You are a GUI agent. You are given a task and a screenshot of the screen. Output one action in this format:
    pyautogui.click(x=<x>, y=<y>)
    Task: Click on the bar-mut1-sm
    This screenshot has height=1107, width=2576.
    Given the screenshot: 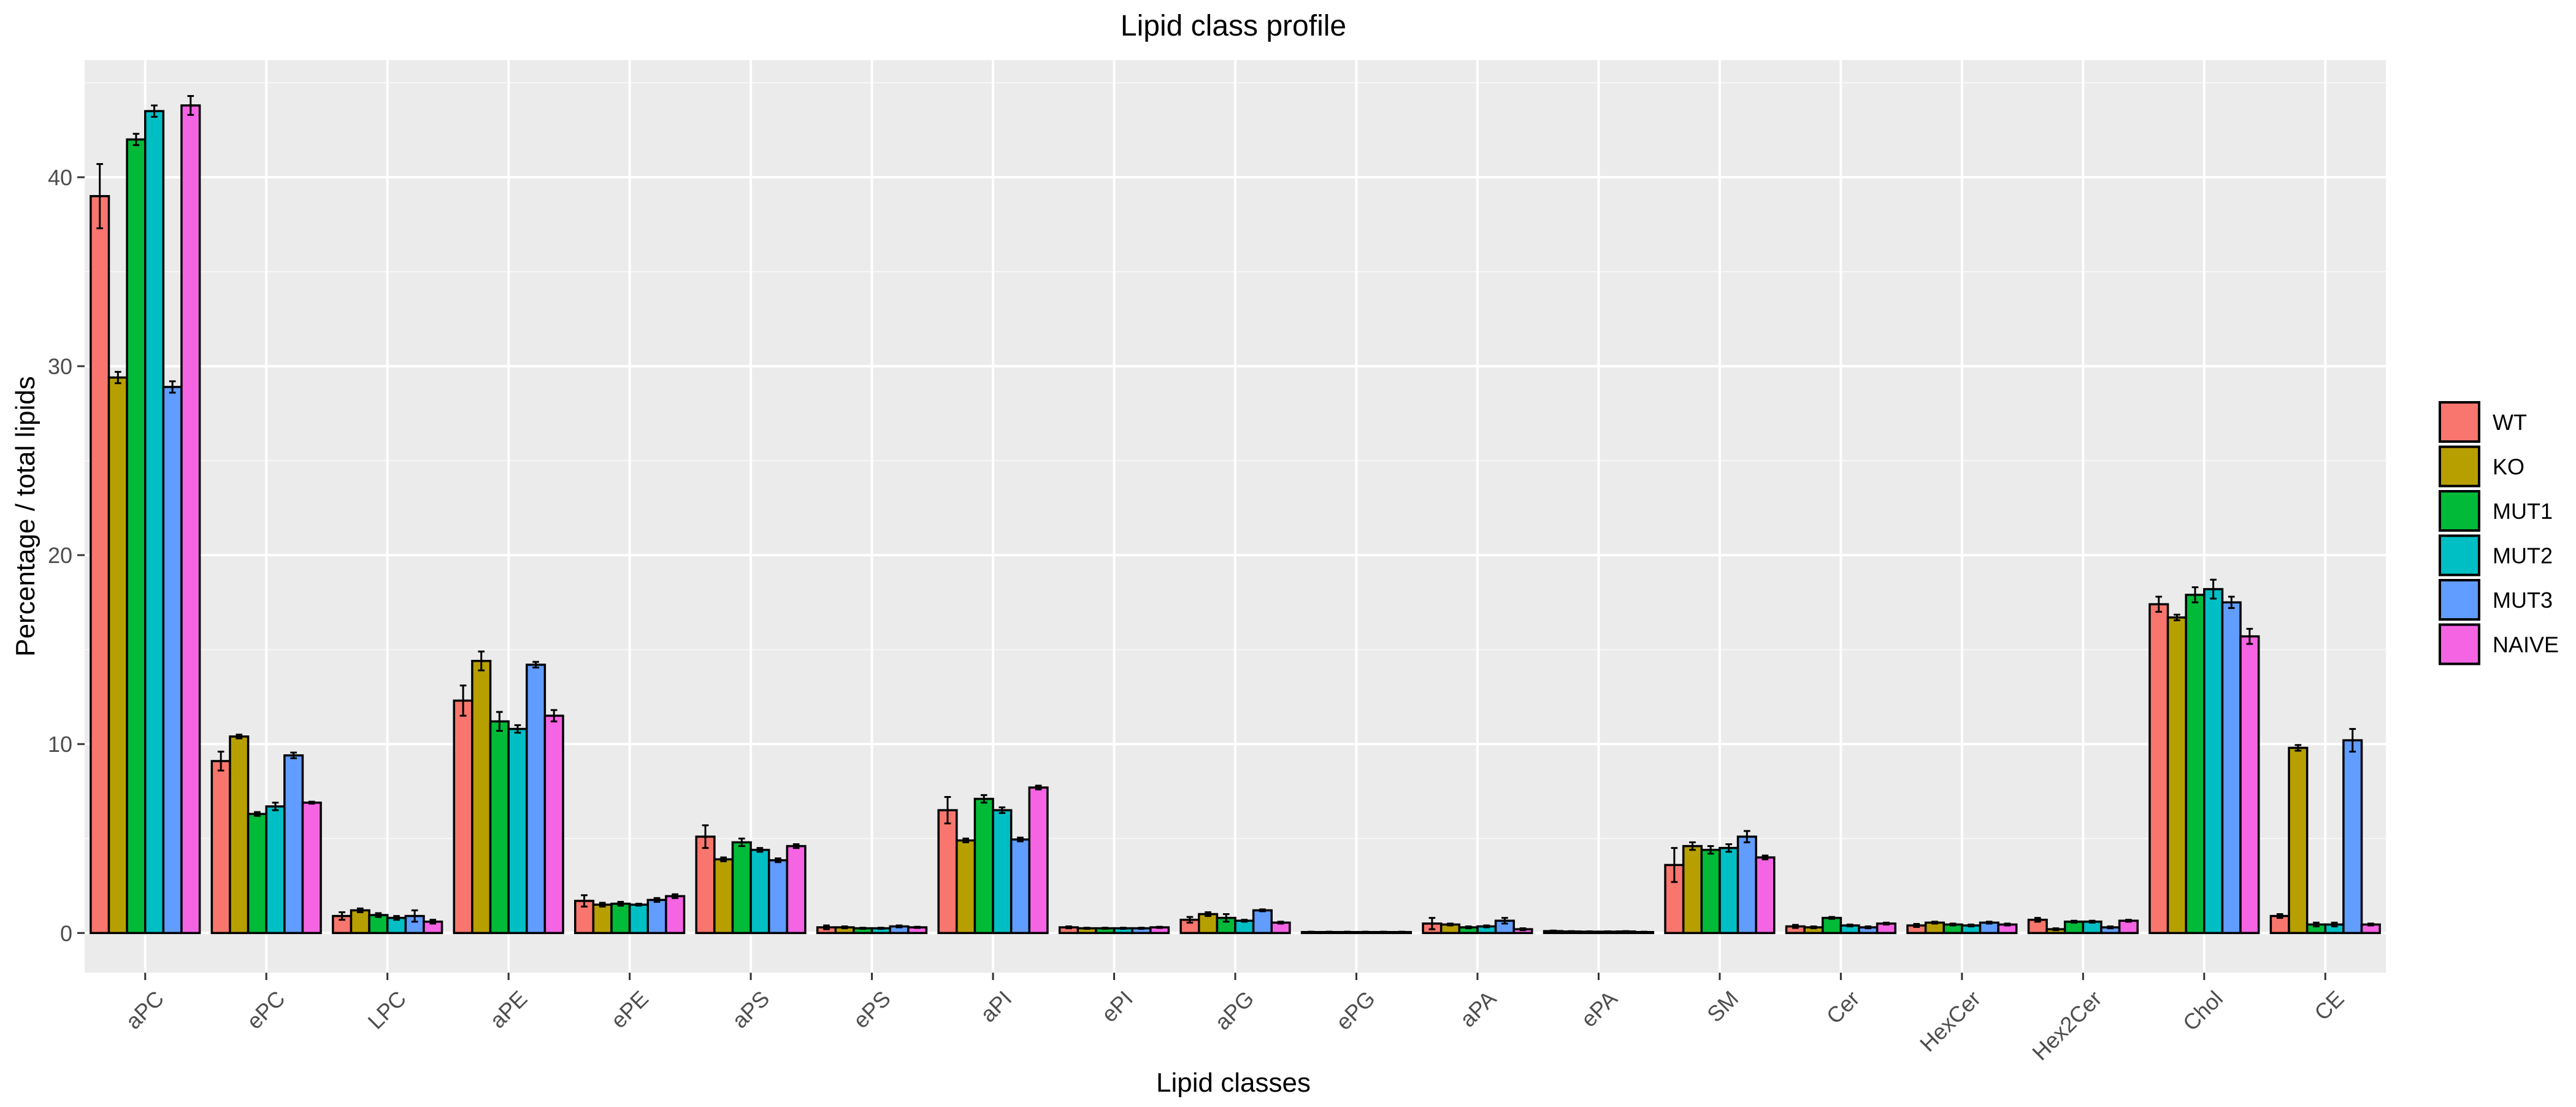 What is the action you would take?
    pyautogui.click(x=1710, y=892)
    